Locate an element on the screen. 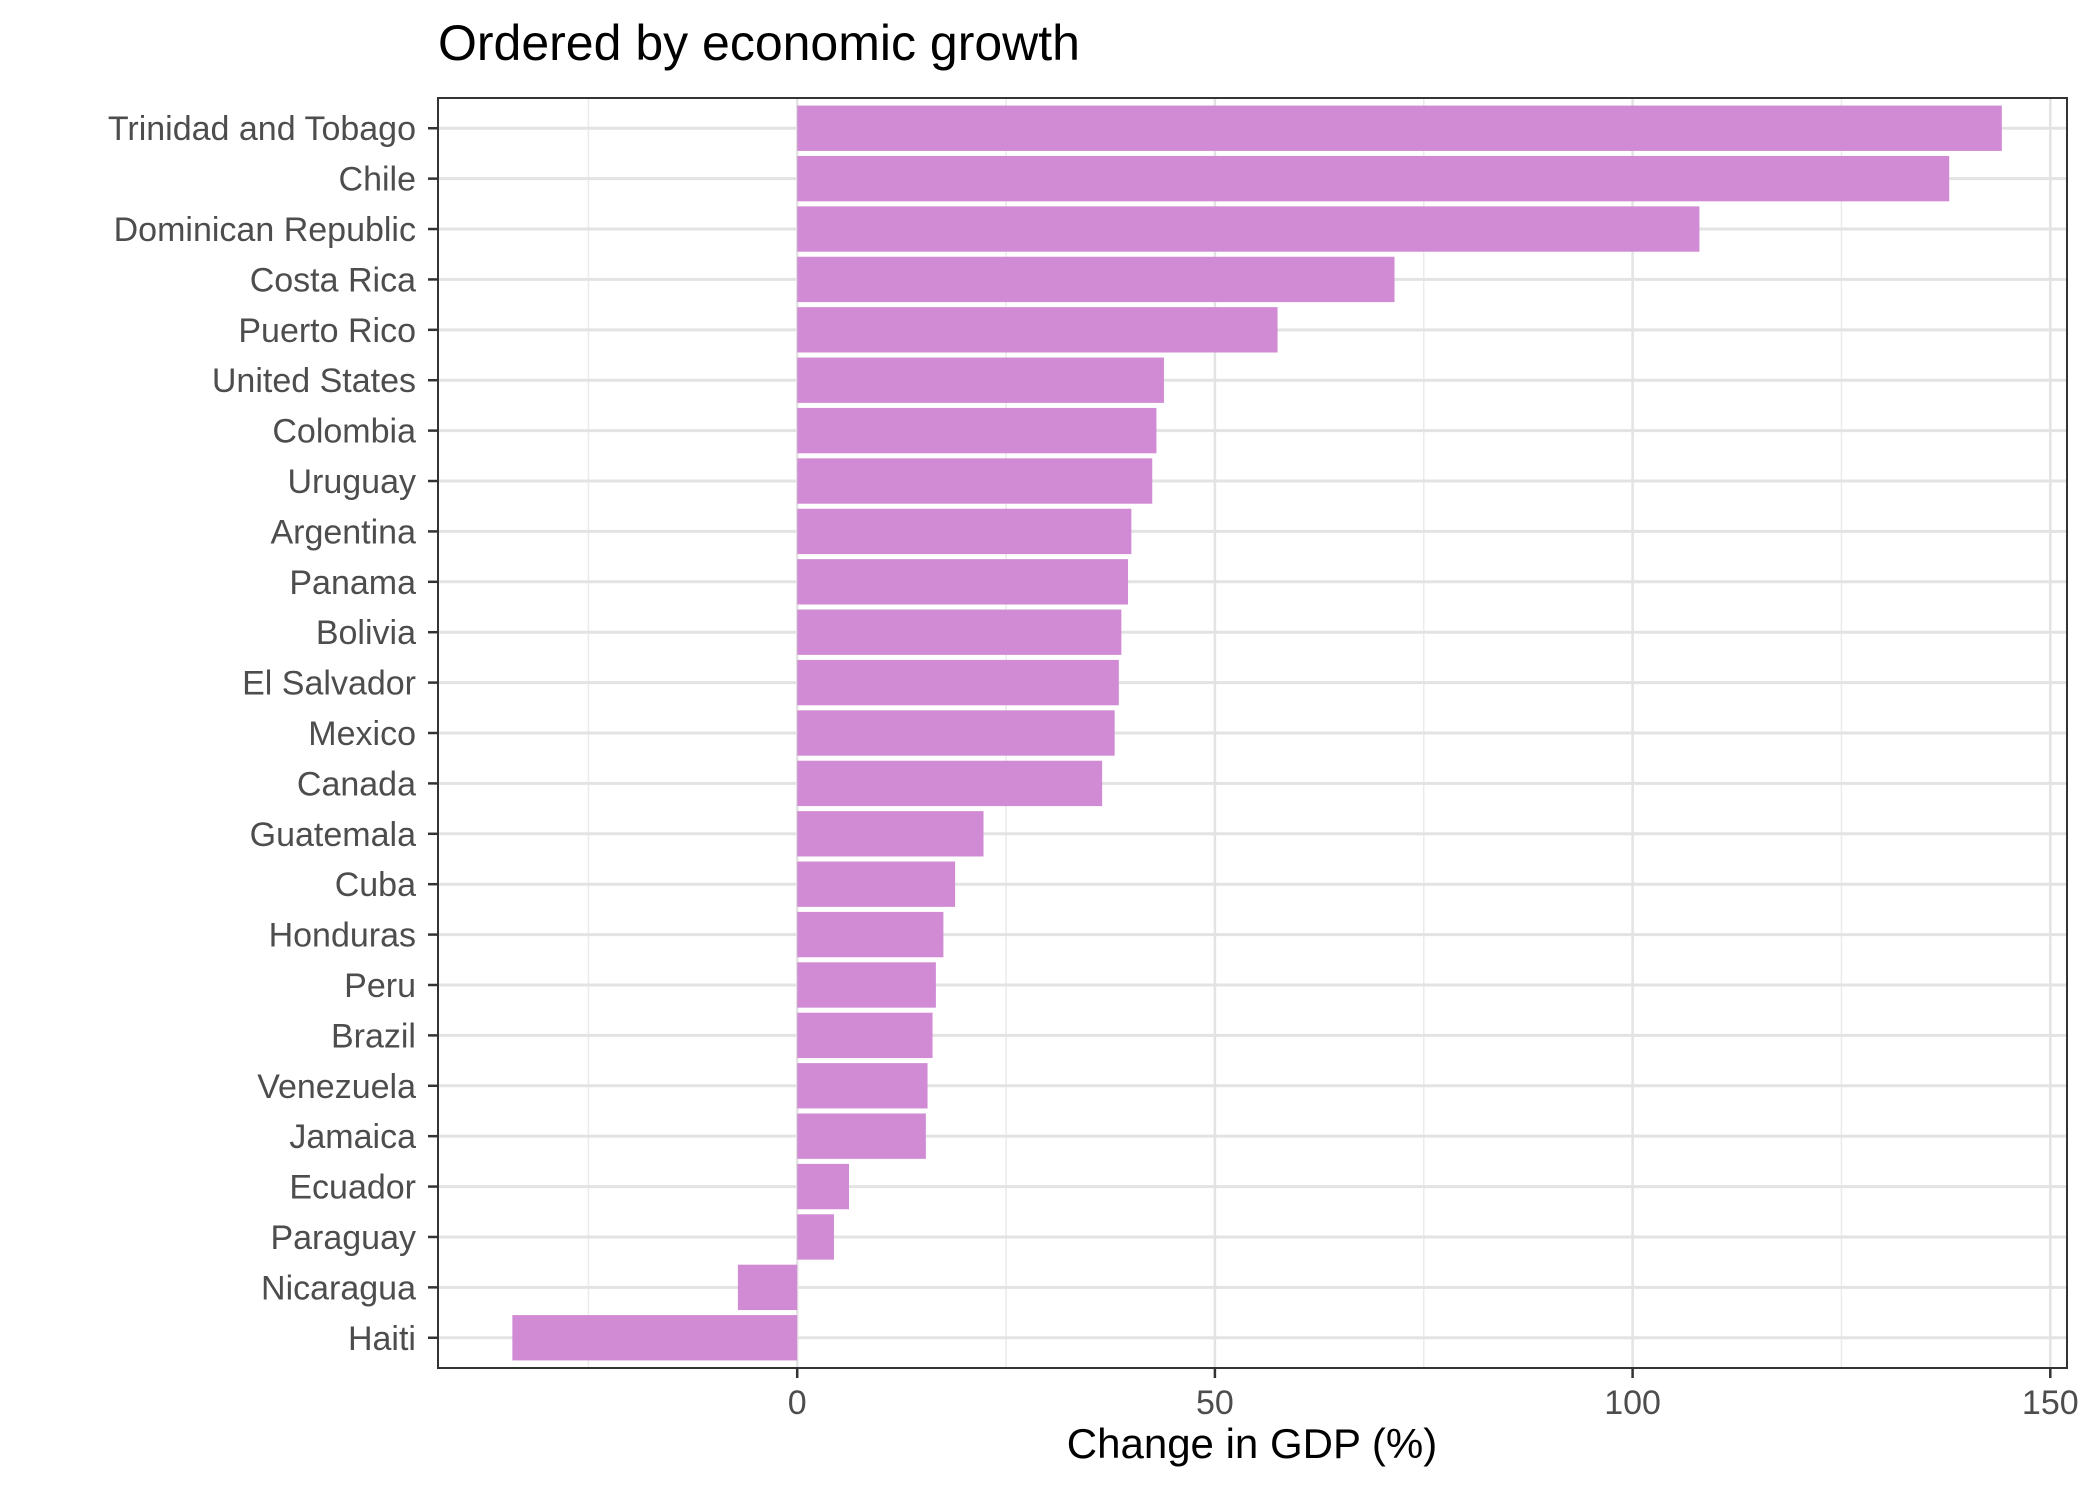 This screenshot has width=2099, height=1499. bar-dominican-republic is located at coordinates (1248, 229).